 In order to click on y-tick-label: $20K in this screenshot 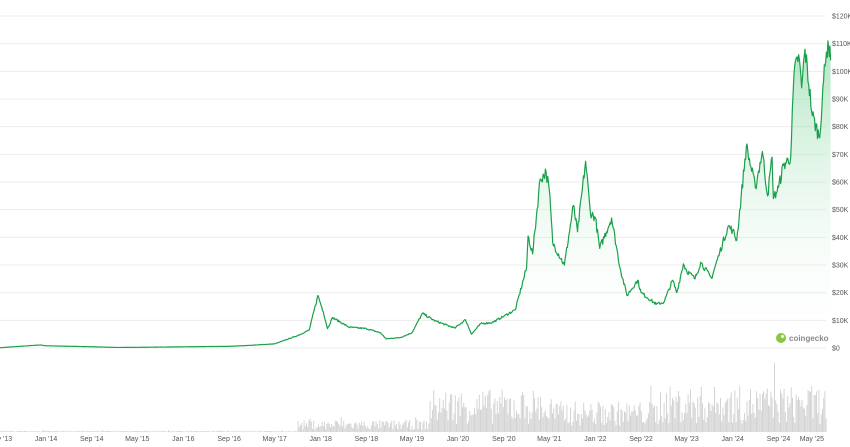, I will do `click(840, 293)`.